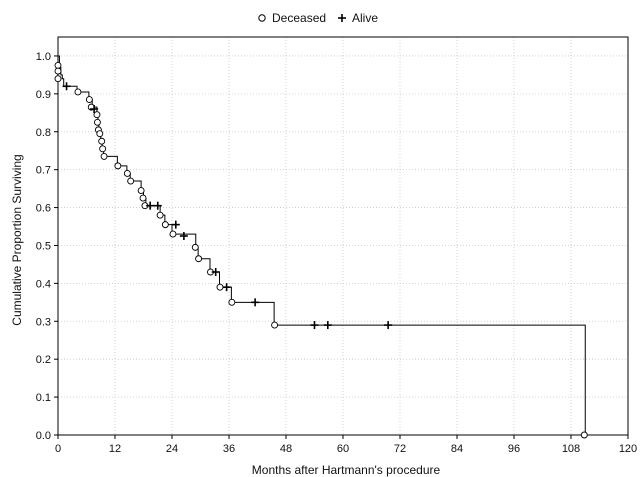  I want to click on y-tick-label: 0.6, so click(43, 209).